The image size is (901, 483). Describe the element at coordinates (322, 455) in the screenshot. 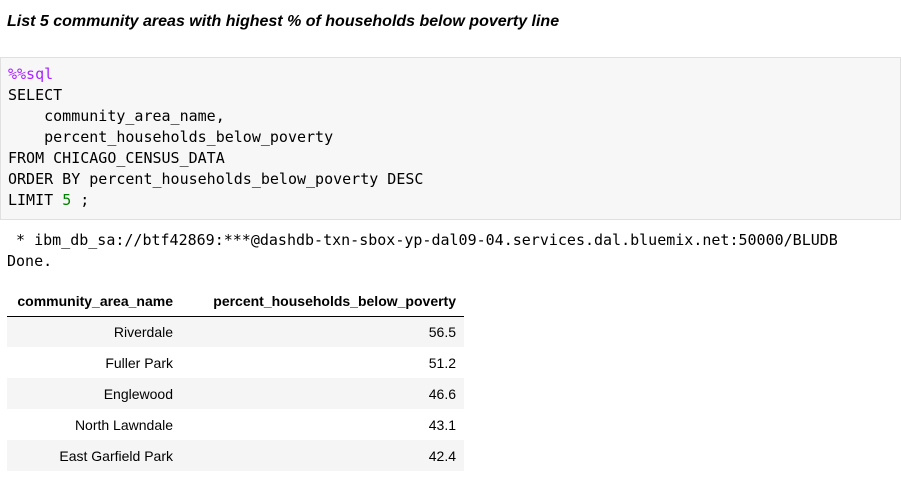

I see `cell-percent-below-poverty: 42.4` at that location.